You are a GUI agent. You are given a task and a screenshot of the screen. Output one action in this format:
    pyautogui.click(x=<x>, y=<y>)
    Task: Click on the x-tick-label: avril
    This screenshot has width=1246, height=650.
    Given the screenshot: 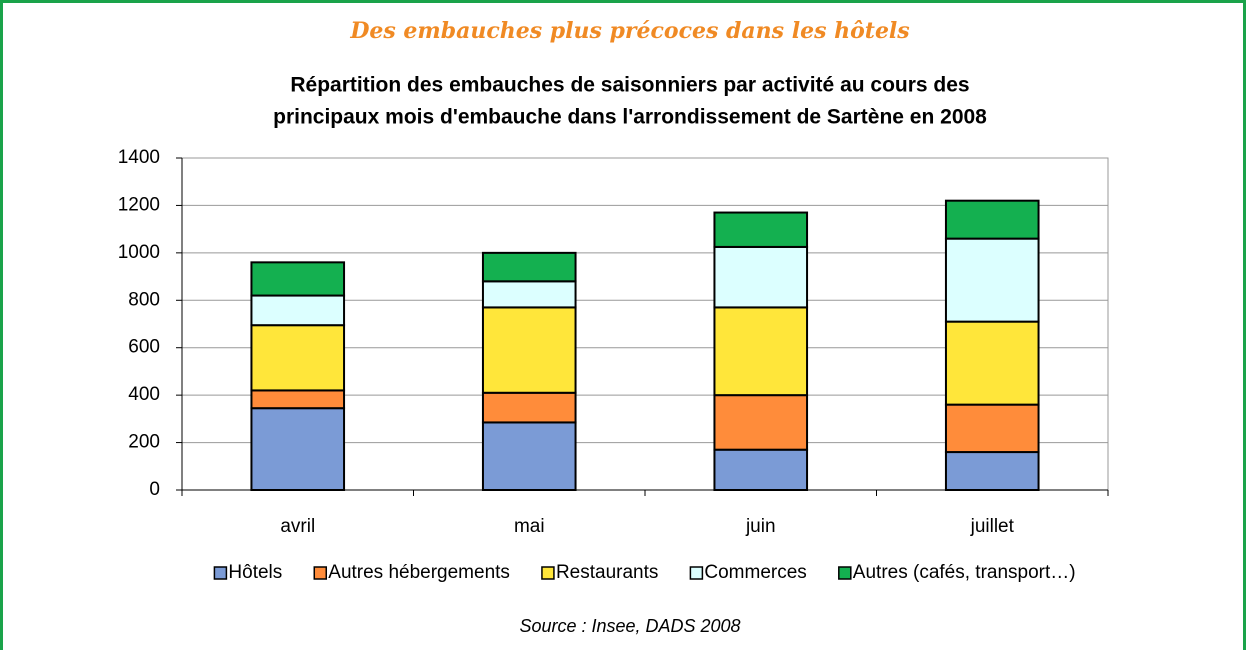 What is the action you would take?
    pyautogui.click(x=297, y=526)
    